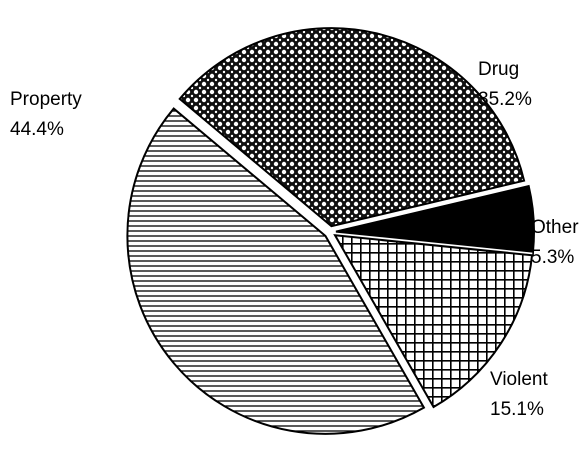 Image resolution: width=585 pixels, height=452 pixels. I want to click on slice-value-label: 15.1%, so click(517, 409).